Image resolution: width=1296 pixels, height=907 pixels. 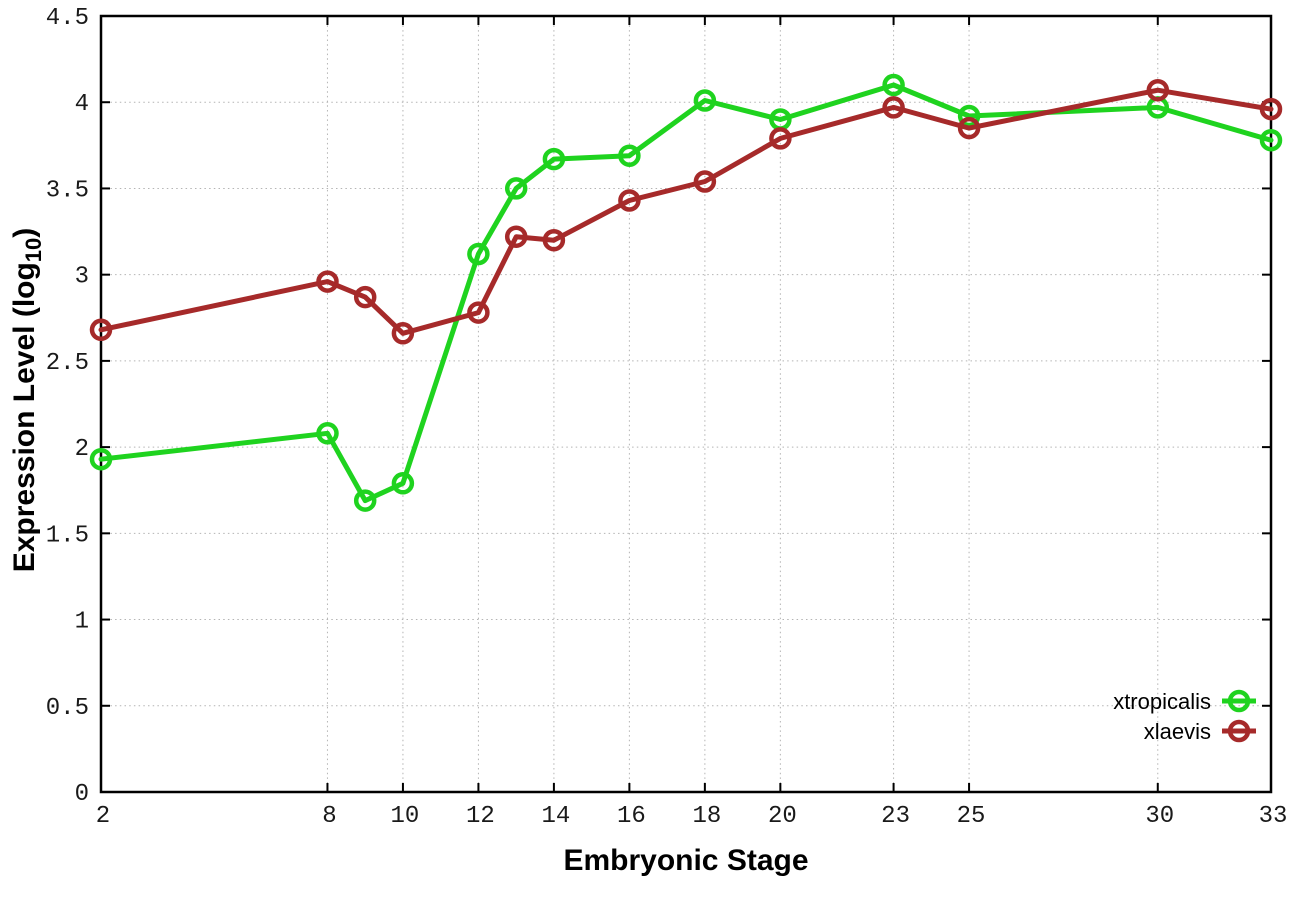 I want to click on y-axis-title-end: ), so click(x=24, y=233).